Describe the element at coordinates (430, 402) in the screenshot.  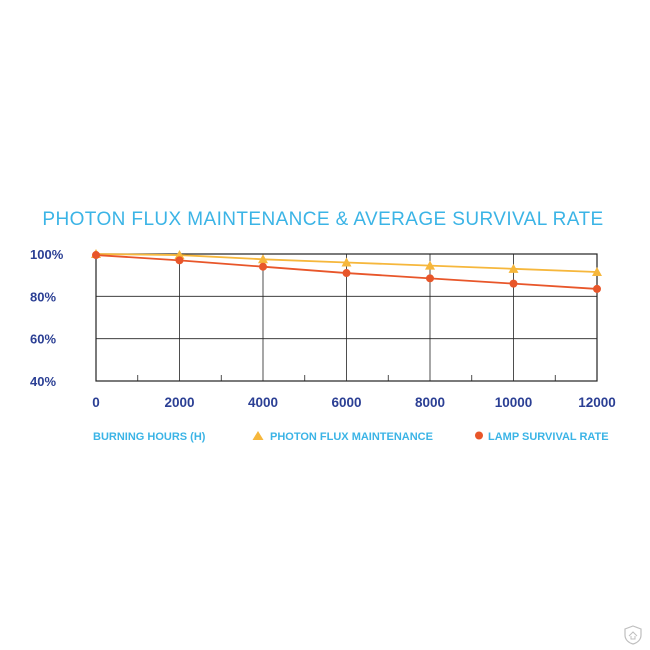
I see `x-tick-label: 8000` at that location.